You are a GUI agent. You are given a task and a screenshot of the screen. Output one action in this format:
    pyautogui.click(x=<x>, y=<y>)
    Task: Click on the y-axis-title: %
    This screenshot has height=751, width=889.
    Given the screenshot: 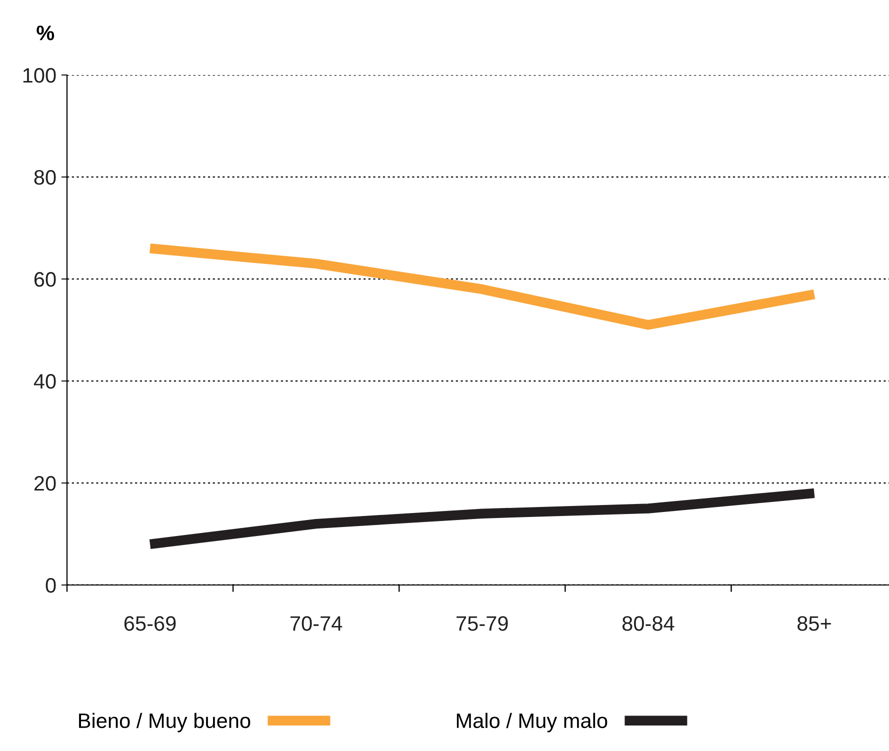 What is the action you would take?
    pyautogui.click(x=45, y=33)
    